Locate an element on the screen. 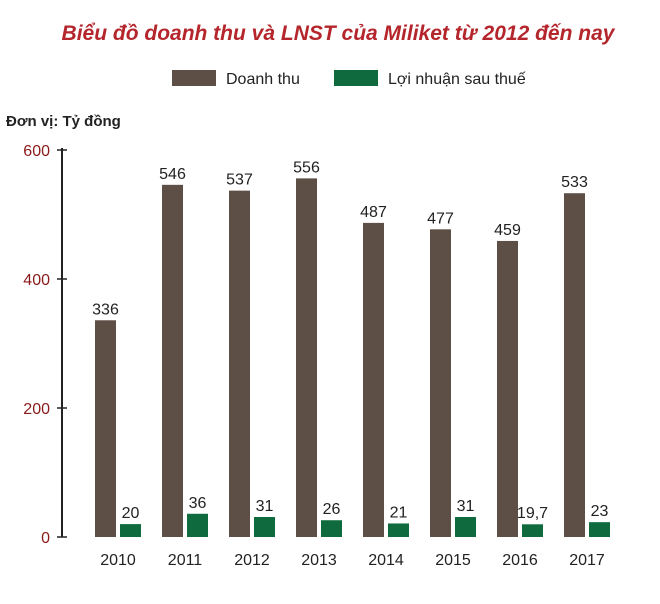  data-label-loi-nhuan: 21 is located at coordinates (399, 512).